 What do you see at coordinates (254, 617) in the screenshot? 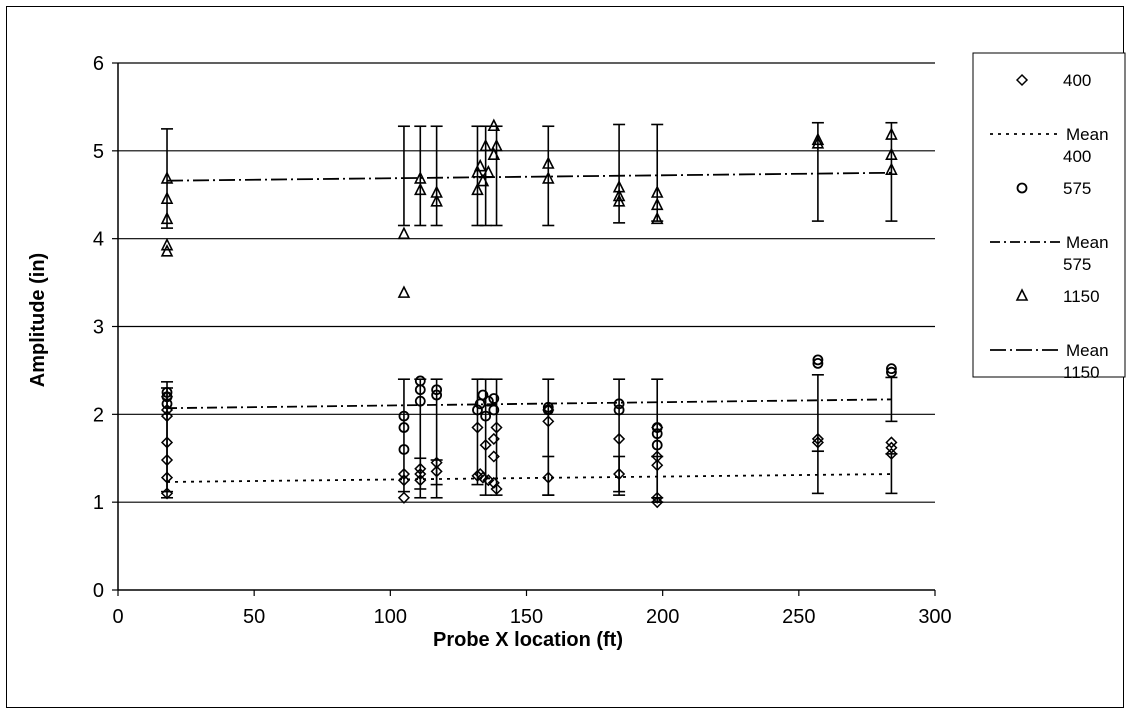
I see `x-tick-label: 50` at bounding box center [254, 617].